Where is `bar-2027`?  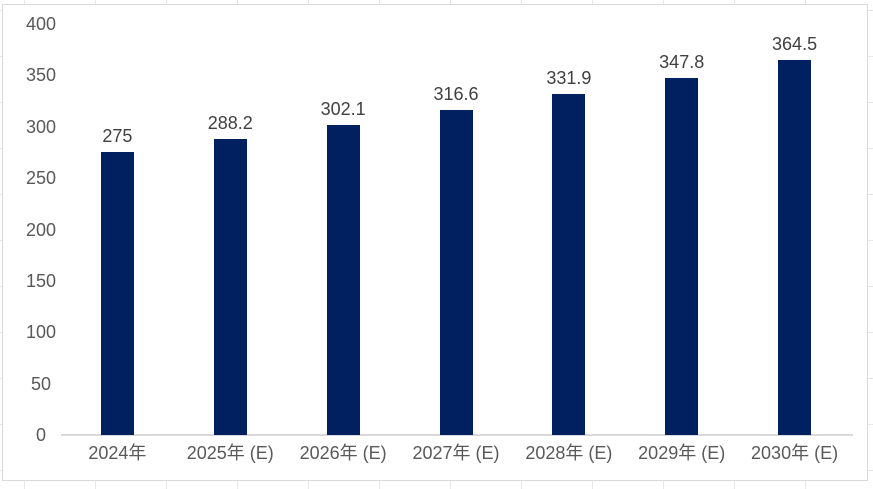 bar-2027 is located at coordinates (456, 272).